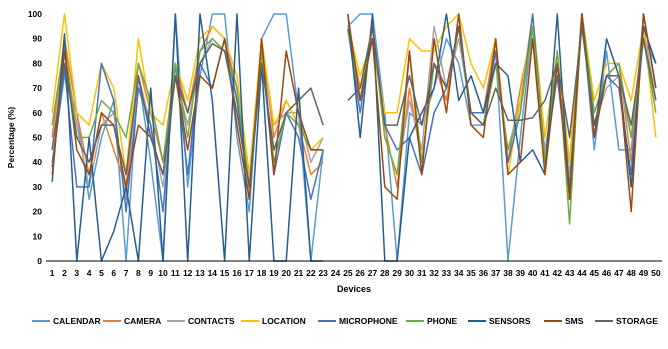 The height and width of the screenshot is (349, 668). What do you see at coordinates (336, 273) in the screenshot?
I see `x-tick-label: 24` at bounding box center [336, 273].